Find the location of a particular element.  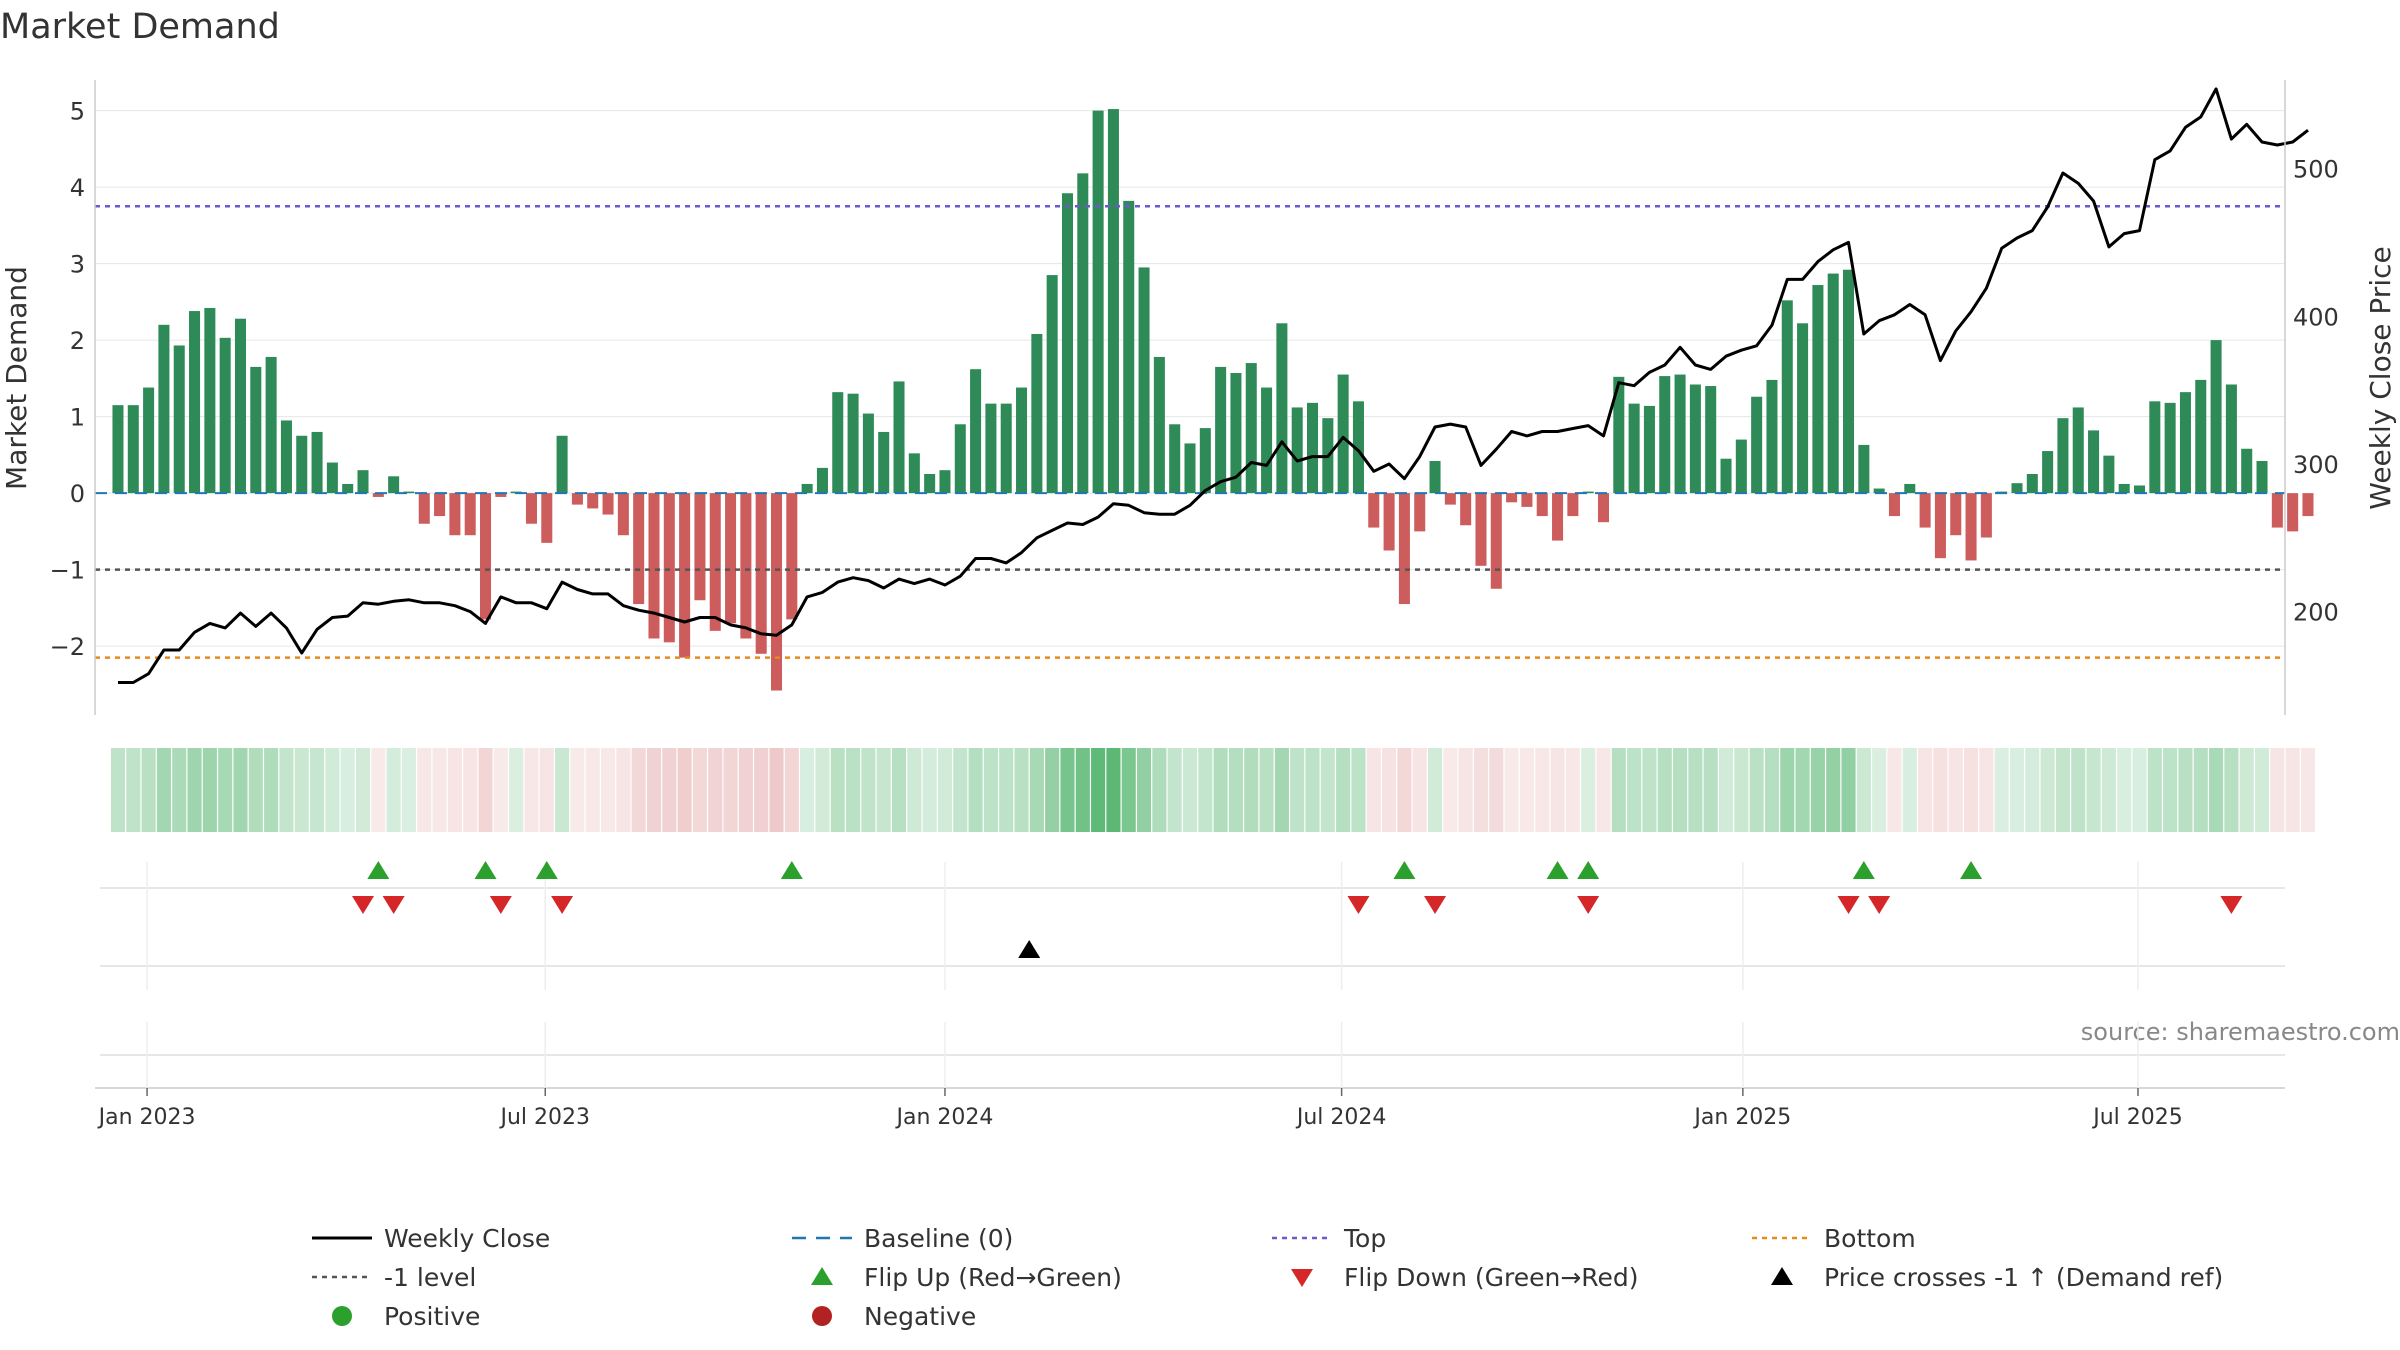

legend-swatch-dot is located at coordinates (822, 1316).